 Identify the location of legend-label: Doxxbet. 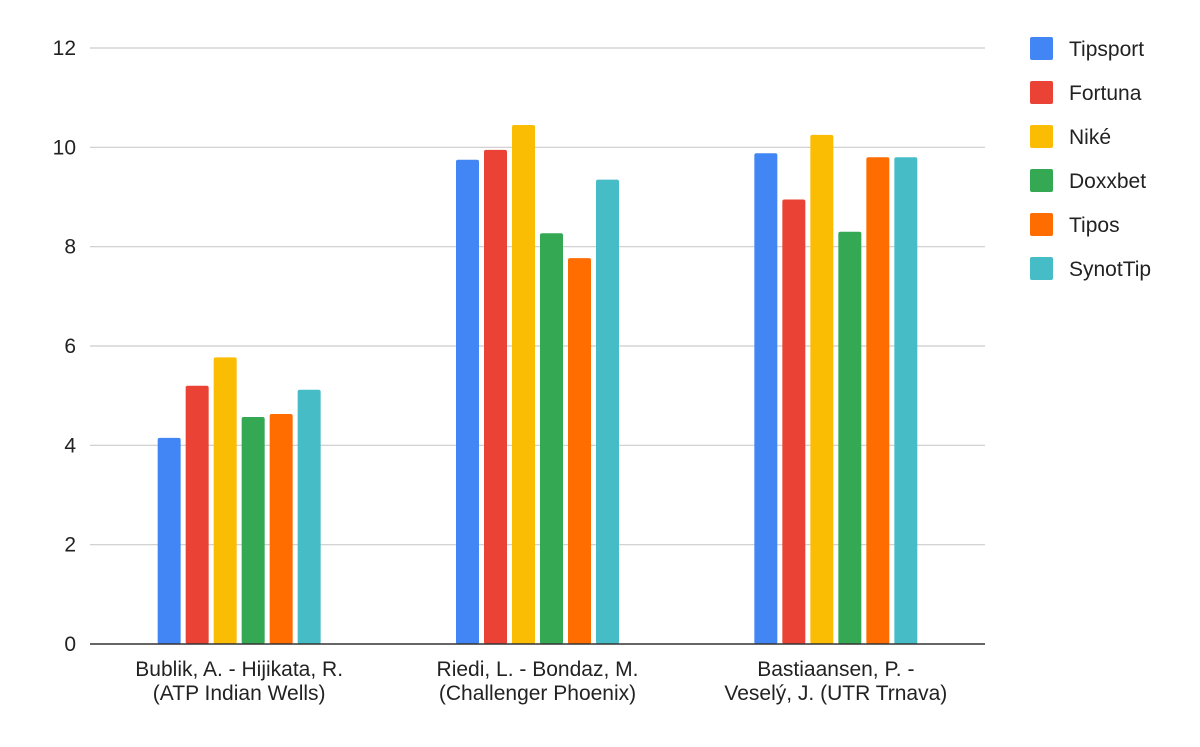
(1107, 181).